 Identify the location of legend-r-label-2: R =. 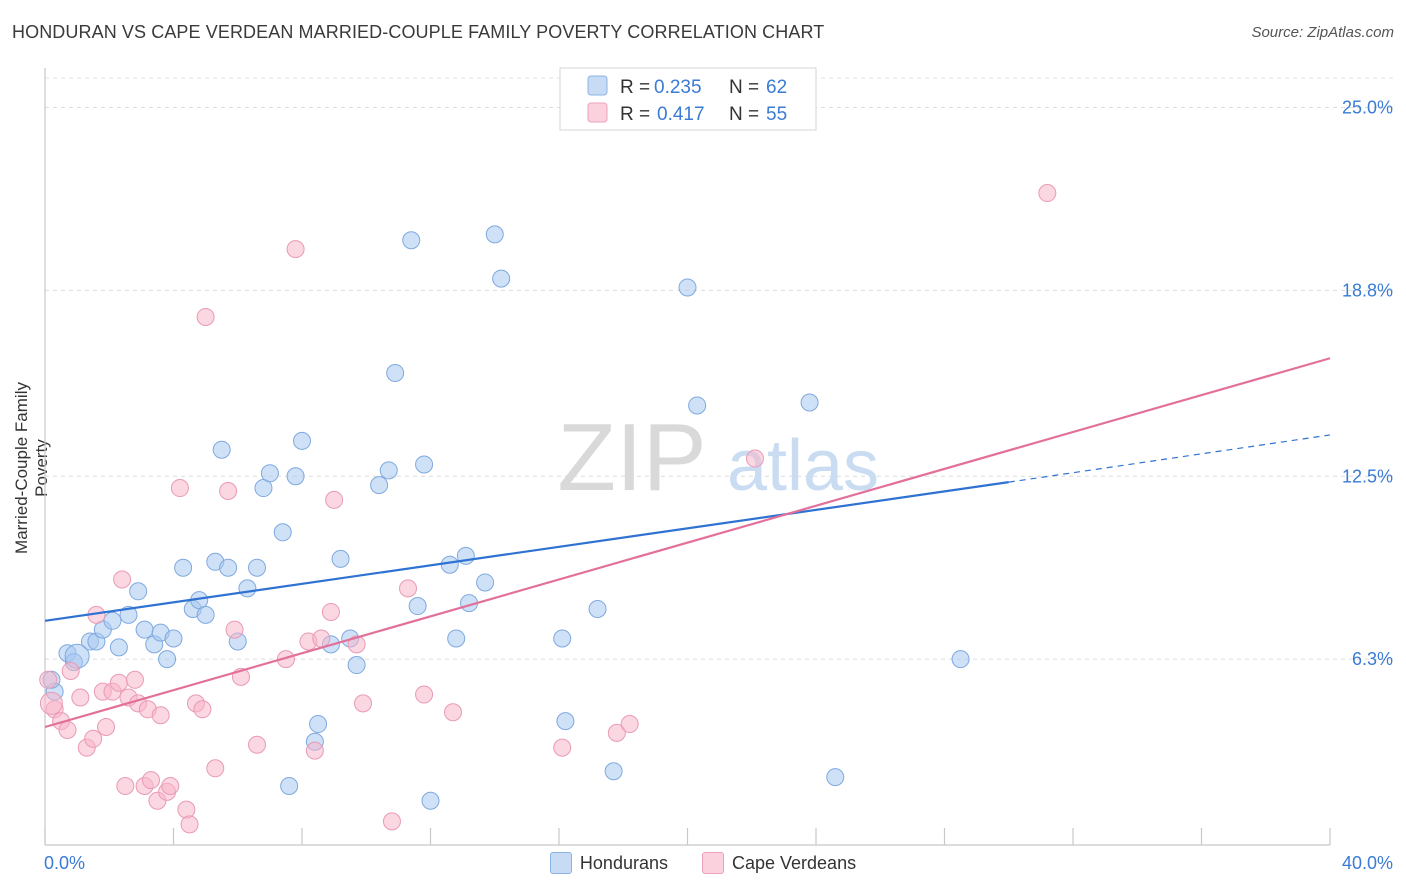
(635, 114).